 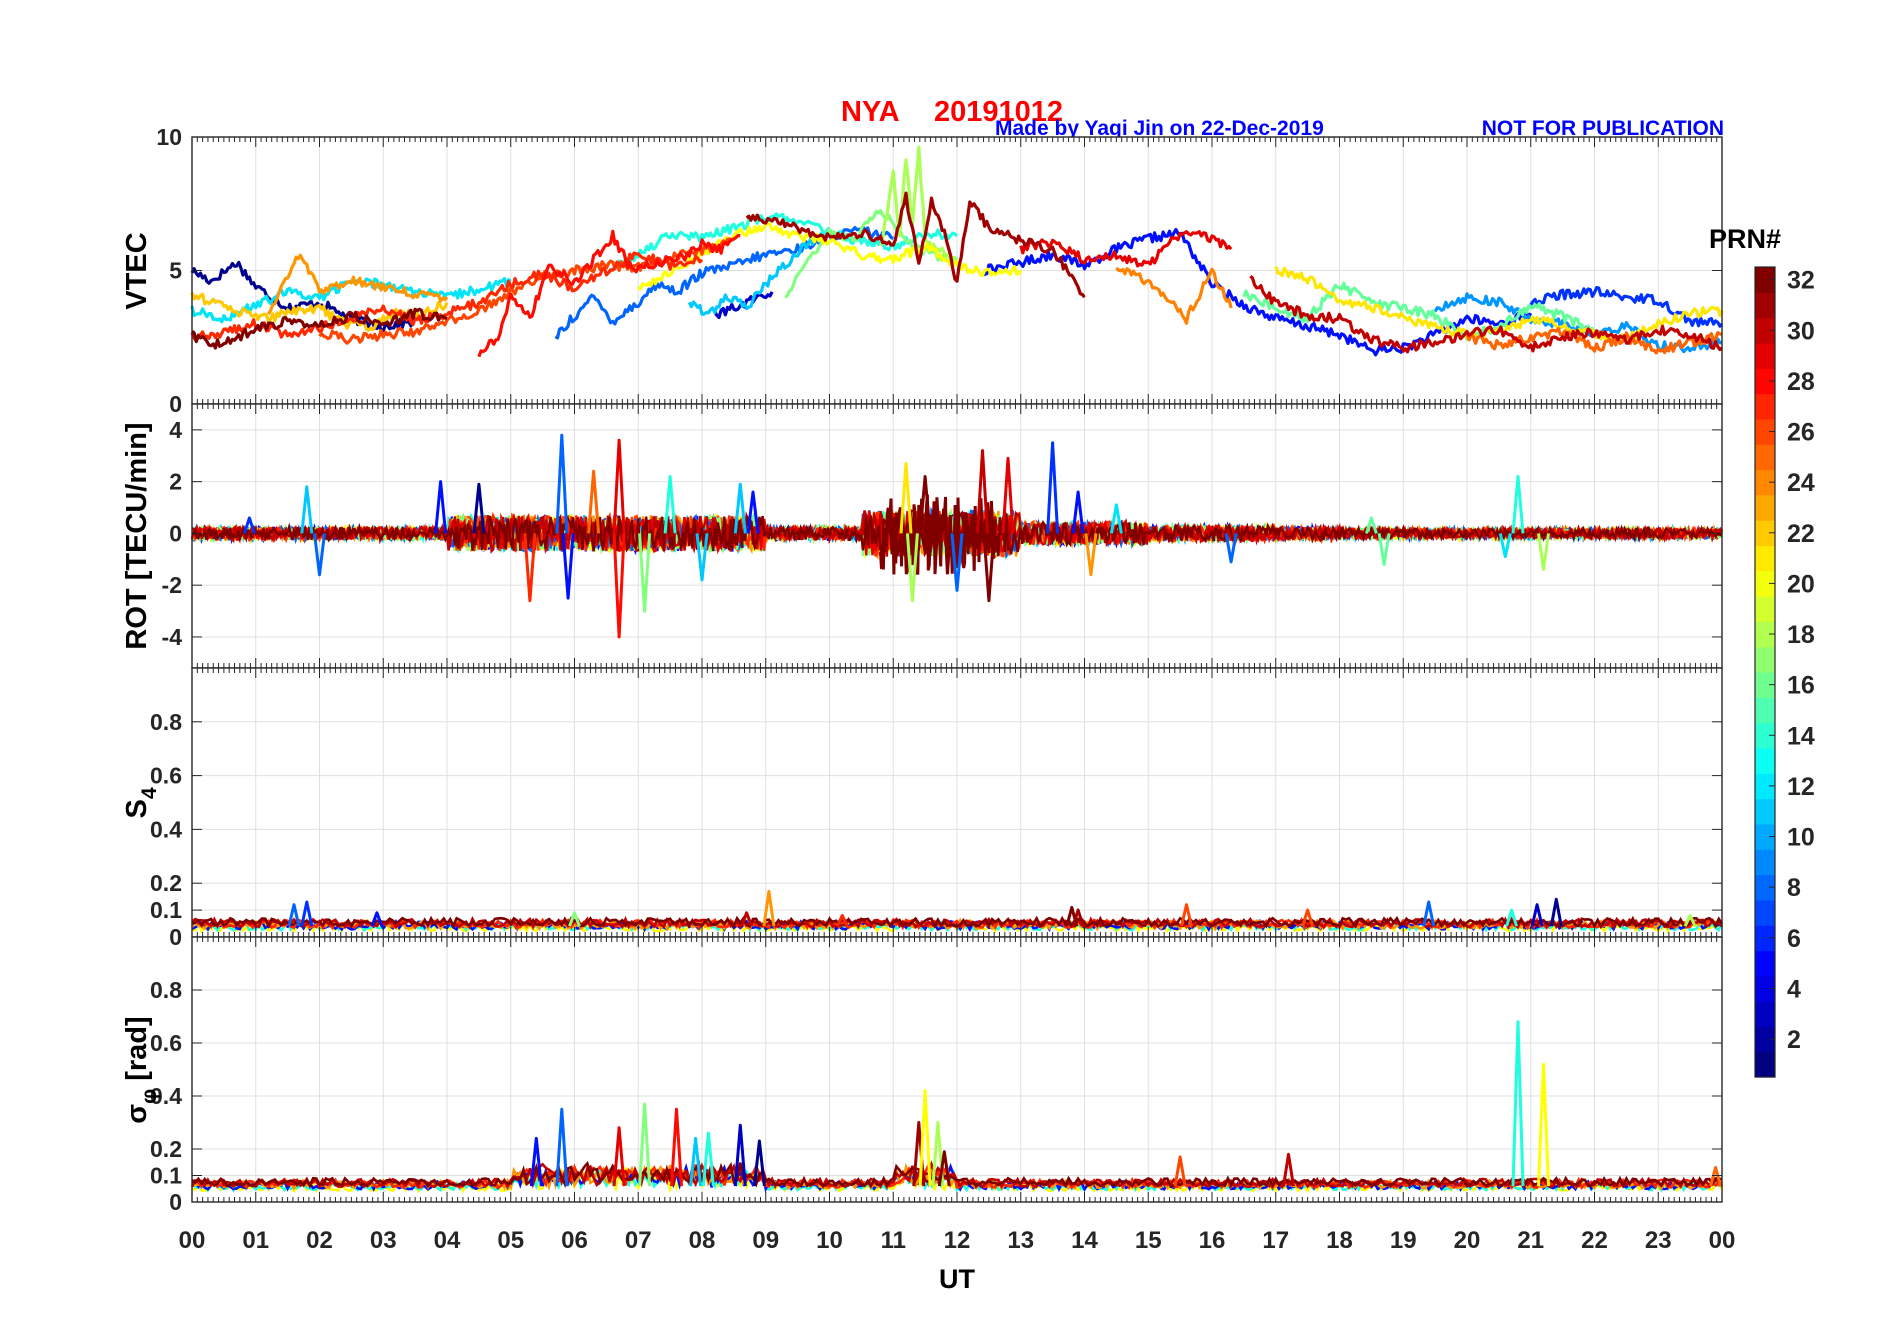 I want to click on x-tick-label: 20, so click(x=1467, y=1240).